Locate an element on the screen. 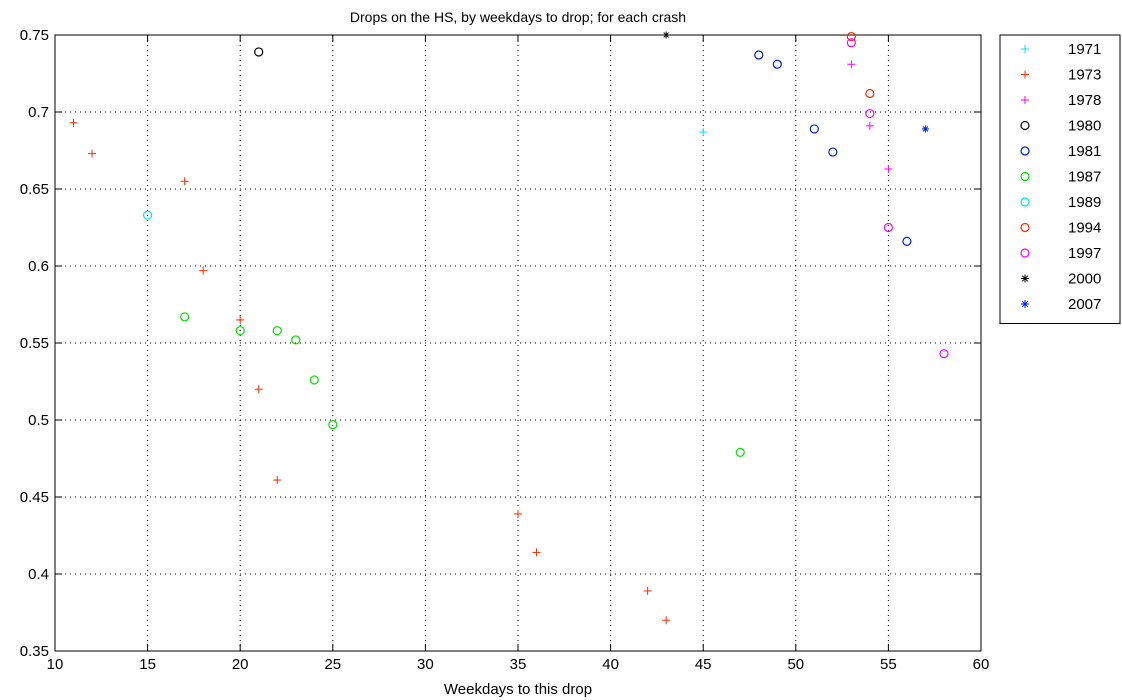  legend-label: 1973 is located at coordinates (1084, 75).